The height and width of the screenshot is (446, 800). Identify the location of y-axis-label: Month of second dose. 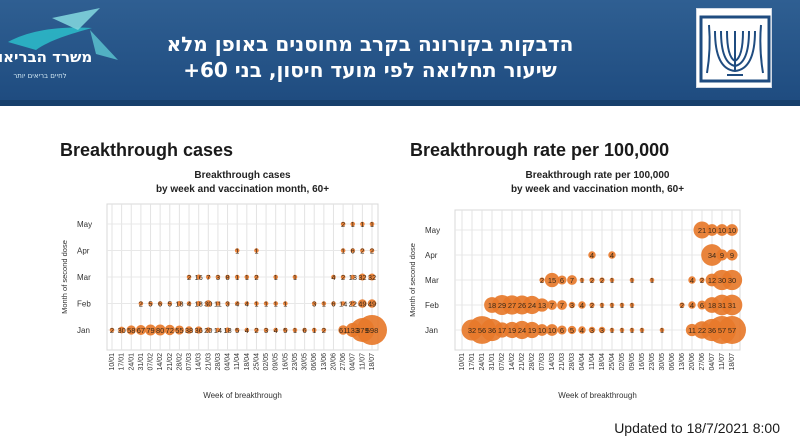
(64, 277).